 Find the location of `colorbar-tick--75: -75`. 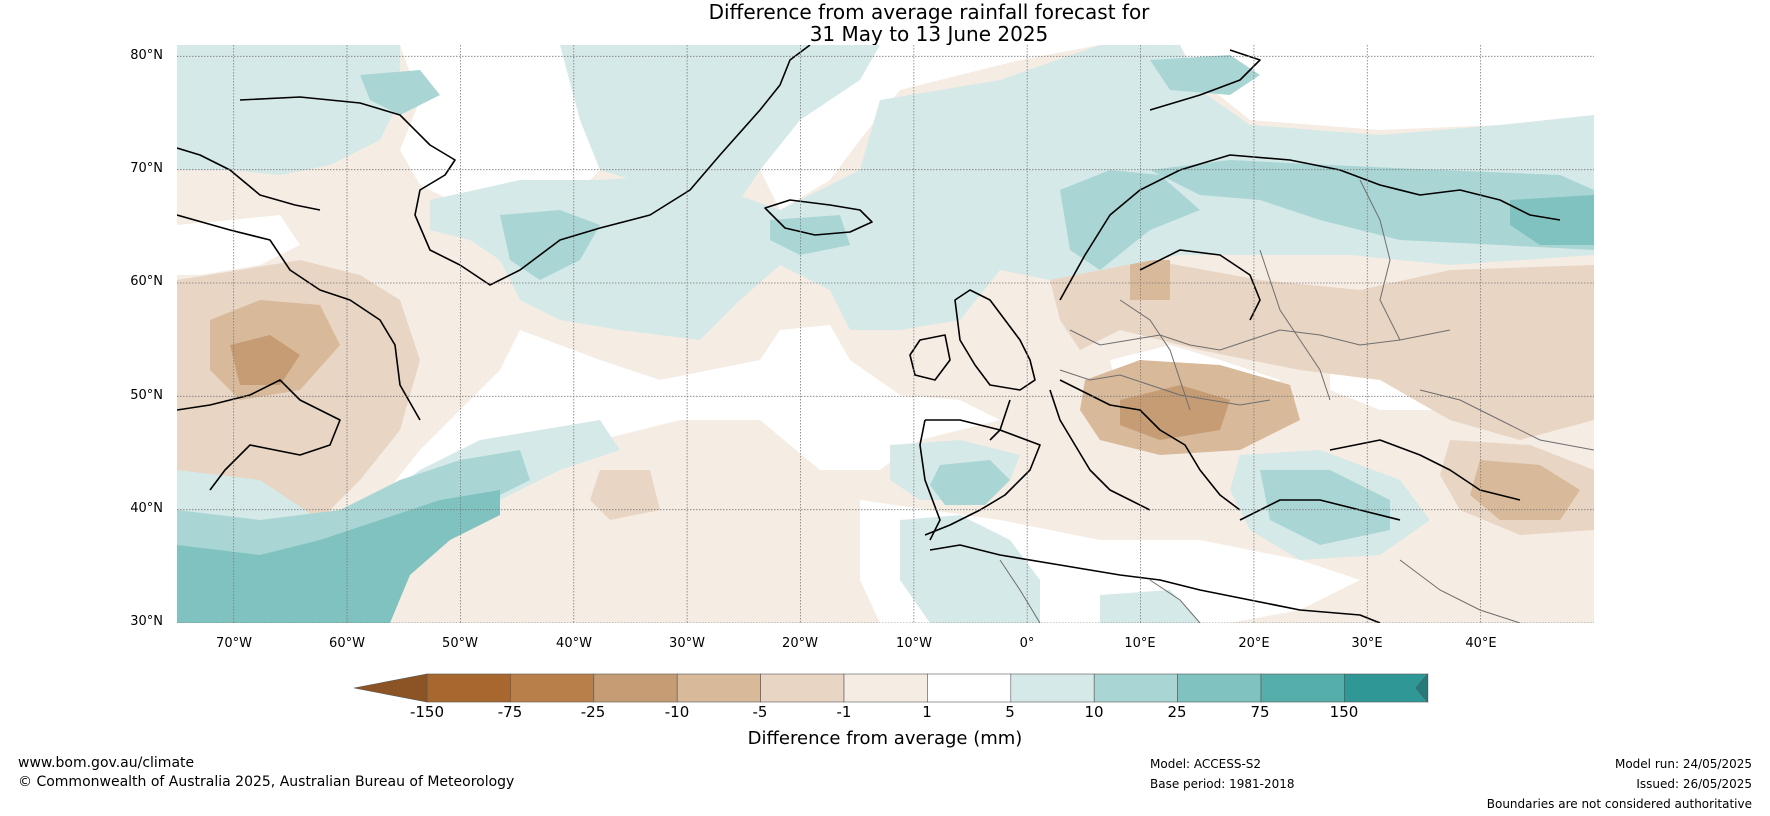

colorbar-tick--75: -75 is located at coordinates (510, 712).